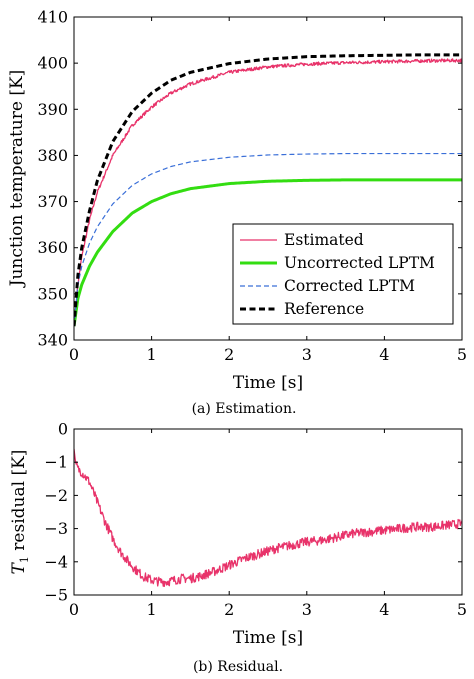 The image size is (474, 679). I want to click on legend-box, so click(343, 274).